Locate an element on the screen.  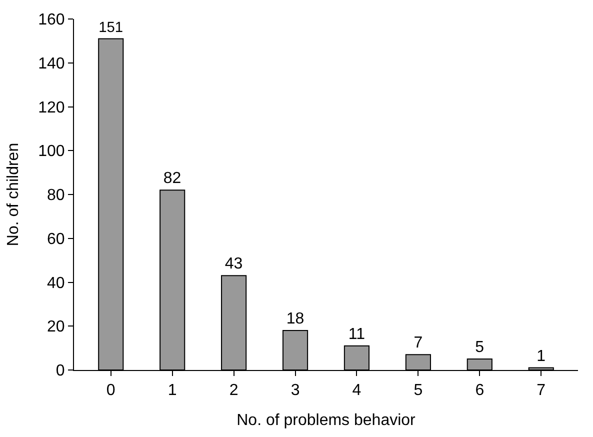
y-tick-label: 160 is located at coordinates (51, 20).